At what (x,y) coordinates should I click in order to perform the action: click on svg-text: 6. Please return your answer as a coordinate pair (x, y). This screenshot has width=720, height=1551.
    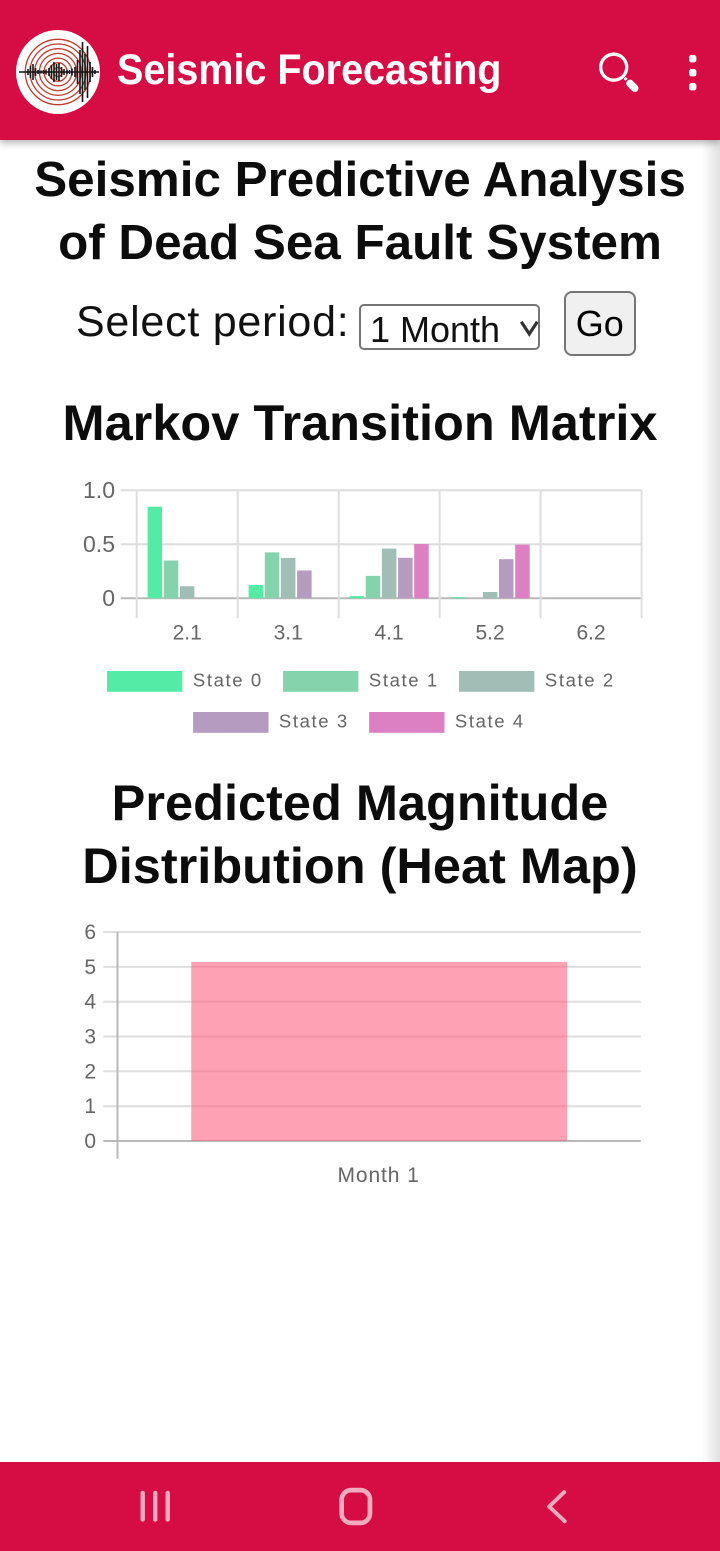
    Looking at the image, I should click on (90, 932).